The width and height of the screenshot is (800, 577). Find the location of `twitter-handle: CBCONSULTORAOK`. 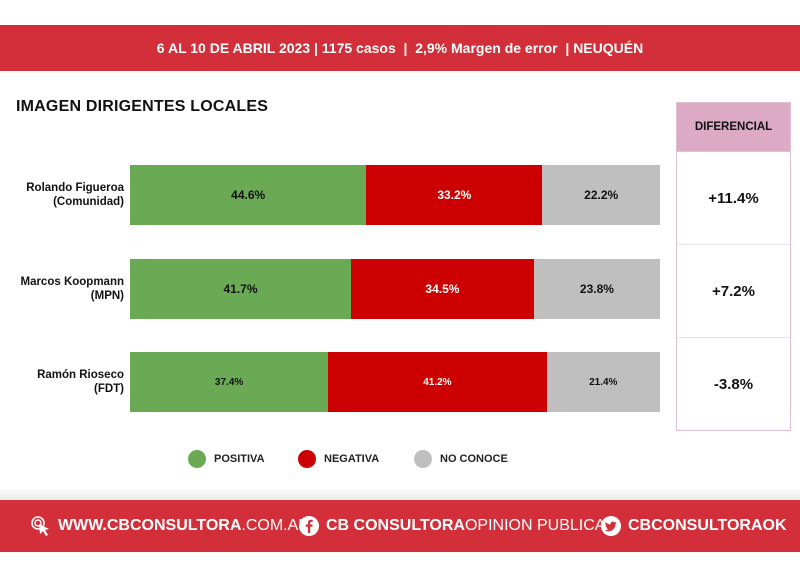

twitter-handle: CBCONSULTORAOK is located at coordinates (707, 525).